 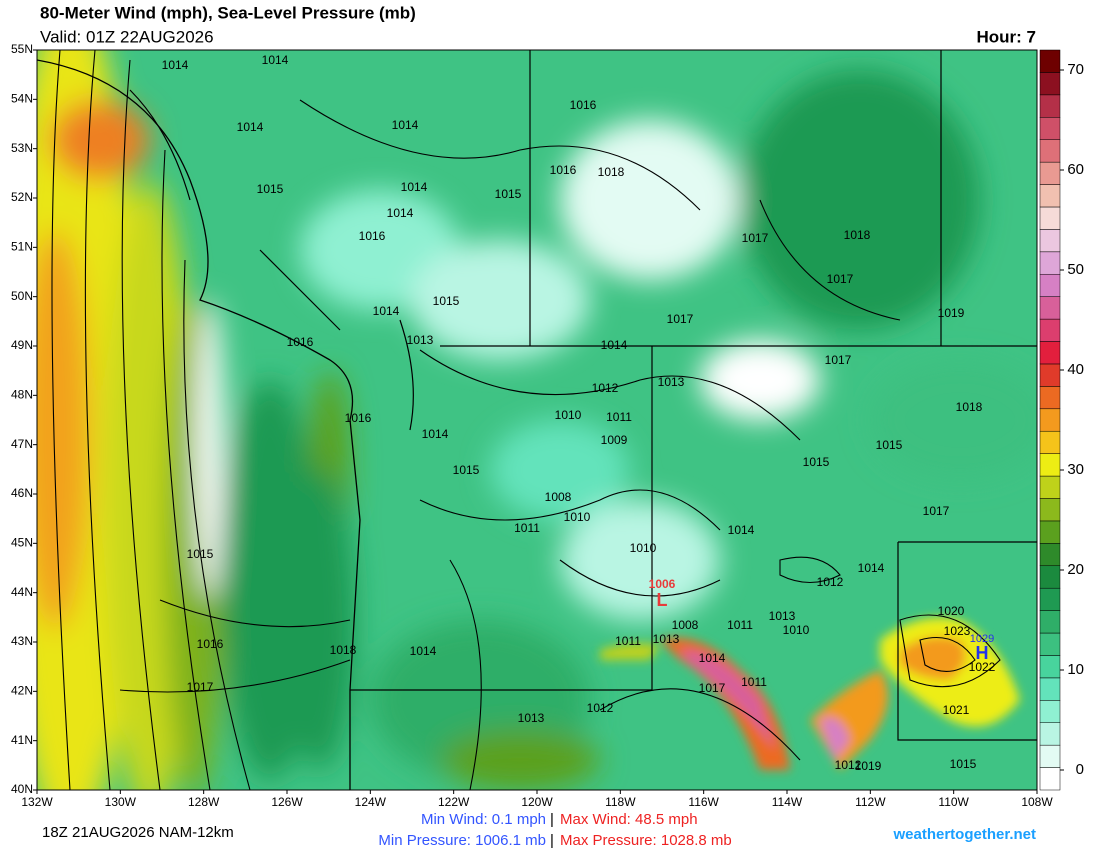 What do you see at coordinates (22, 444) in the screenshot?
I see `lat-label: 47N` at bounding box center [22, 444].